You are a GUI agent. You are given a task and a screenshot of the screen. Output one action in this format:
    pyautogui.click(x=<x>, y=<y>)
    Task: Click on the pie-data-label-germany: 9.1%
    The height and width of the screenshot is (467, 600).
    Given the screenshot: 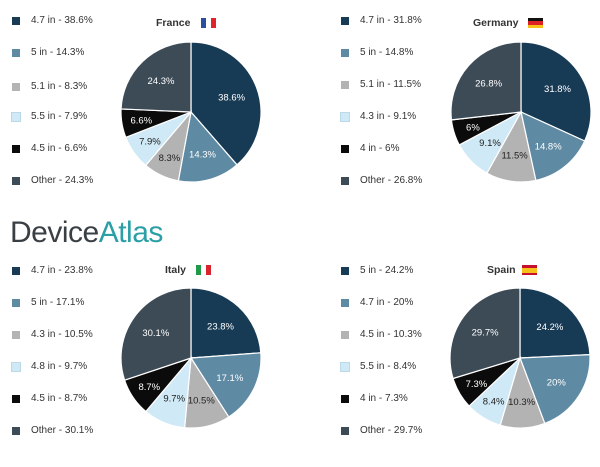 What is the action you would take?
    pyautogui.click(x=490, y=143)
    